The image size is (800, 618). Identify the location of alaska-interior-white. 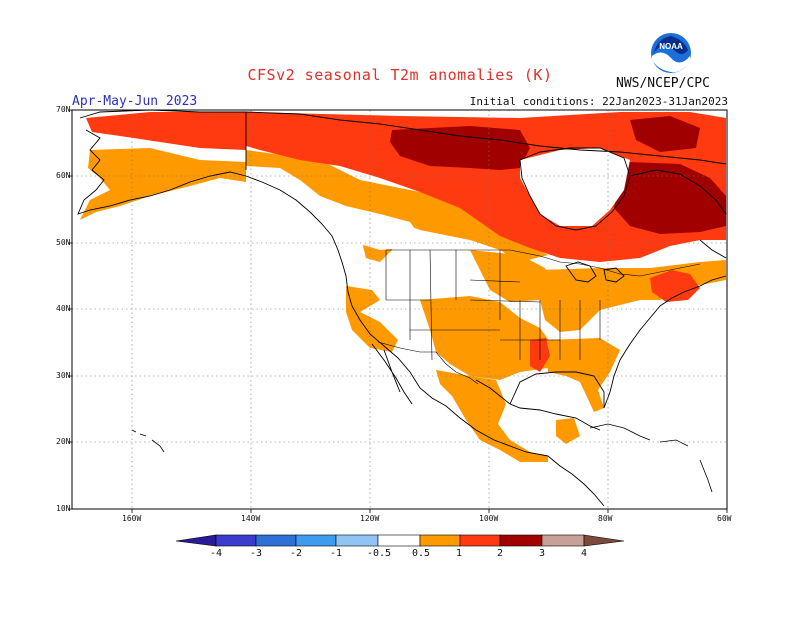
(333, 208).